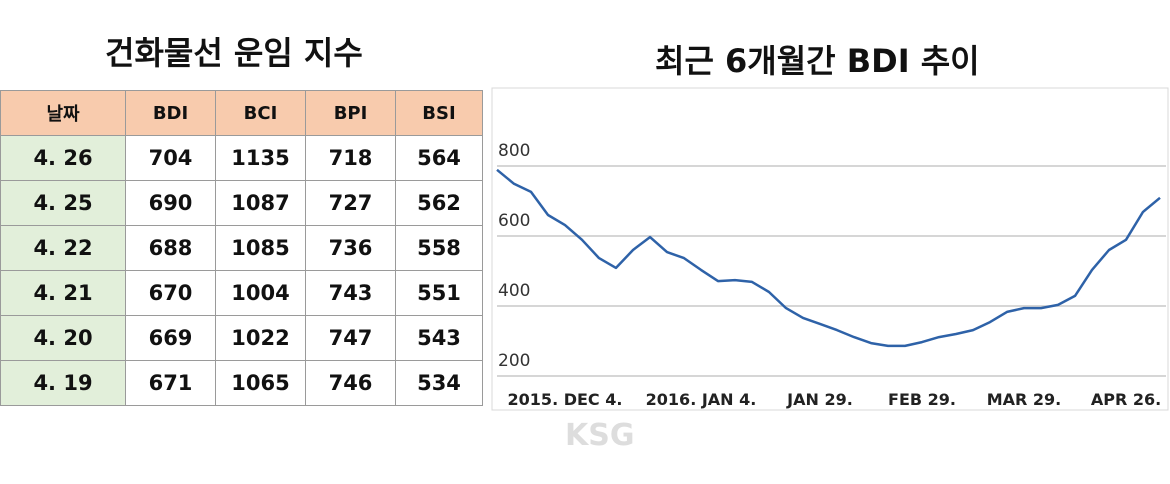  I want to click on table-row: 4. 25 690 1087 727 562, so click(241, 203).